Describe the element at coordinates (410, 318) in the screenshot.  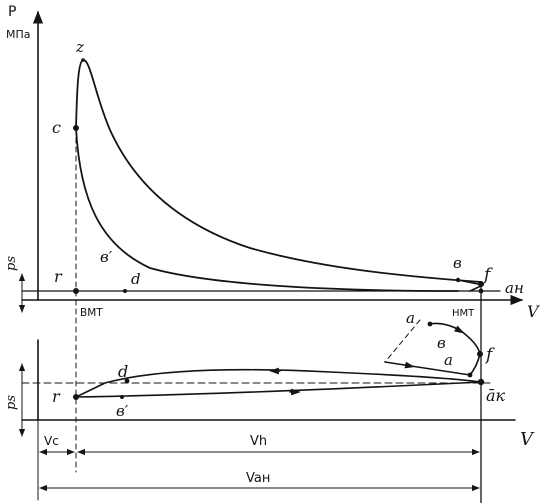
I see `label-a-inset: a` at that location.